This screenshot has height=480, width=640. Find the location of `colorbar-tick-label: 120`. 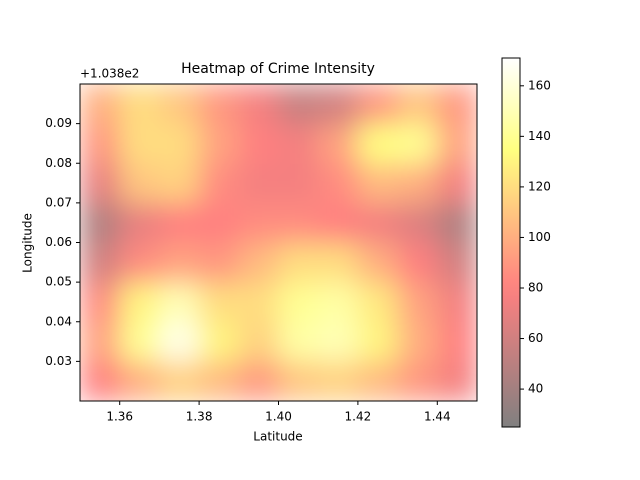

colorbar-tick-label: 120 is located at coordinates (539, 186).